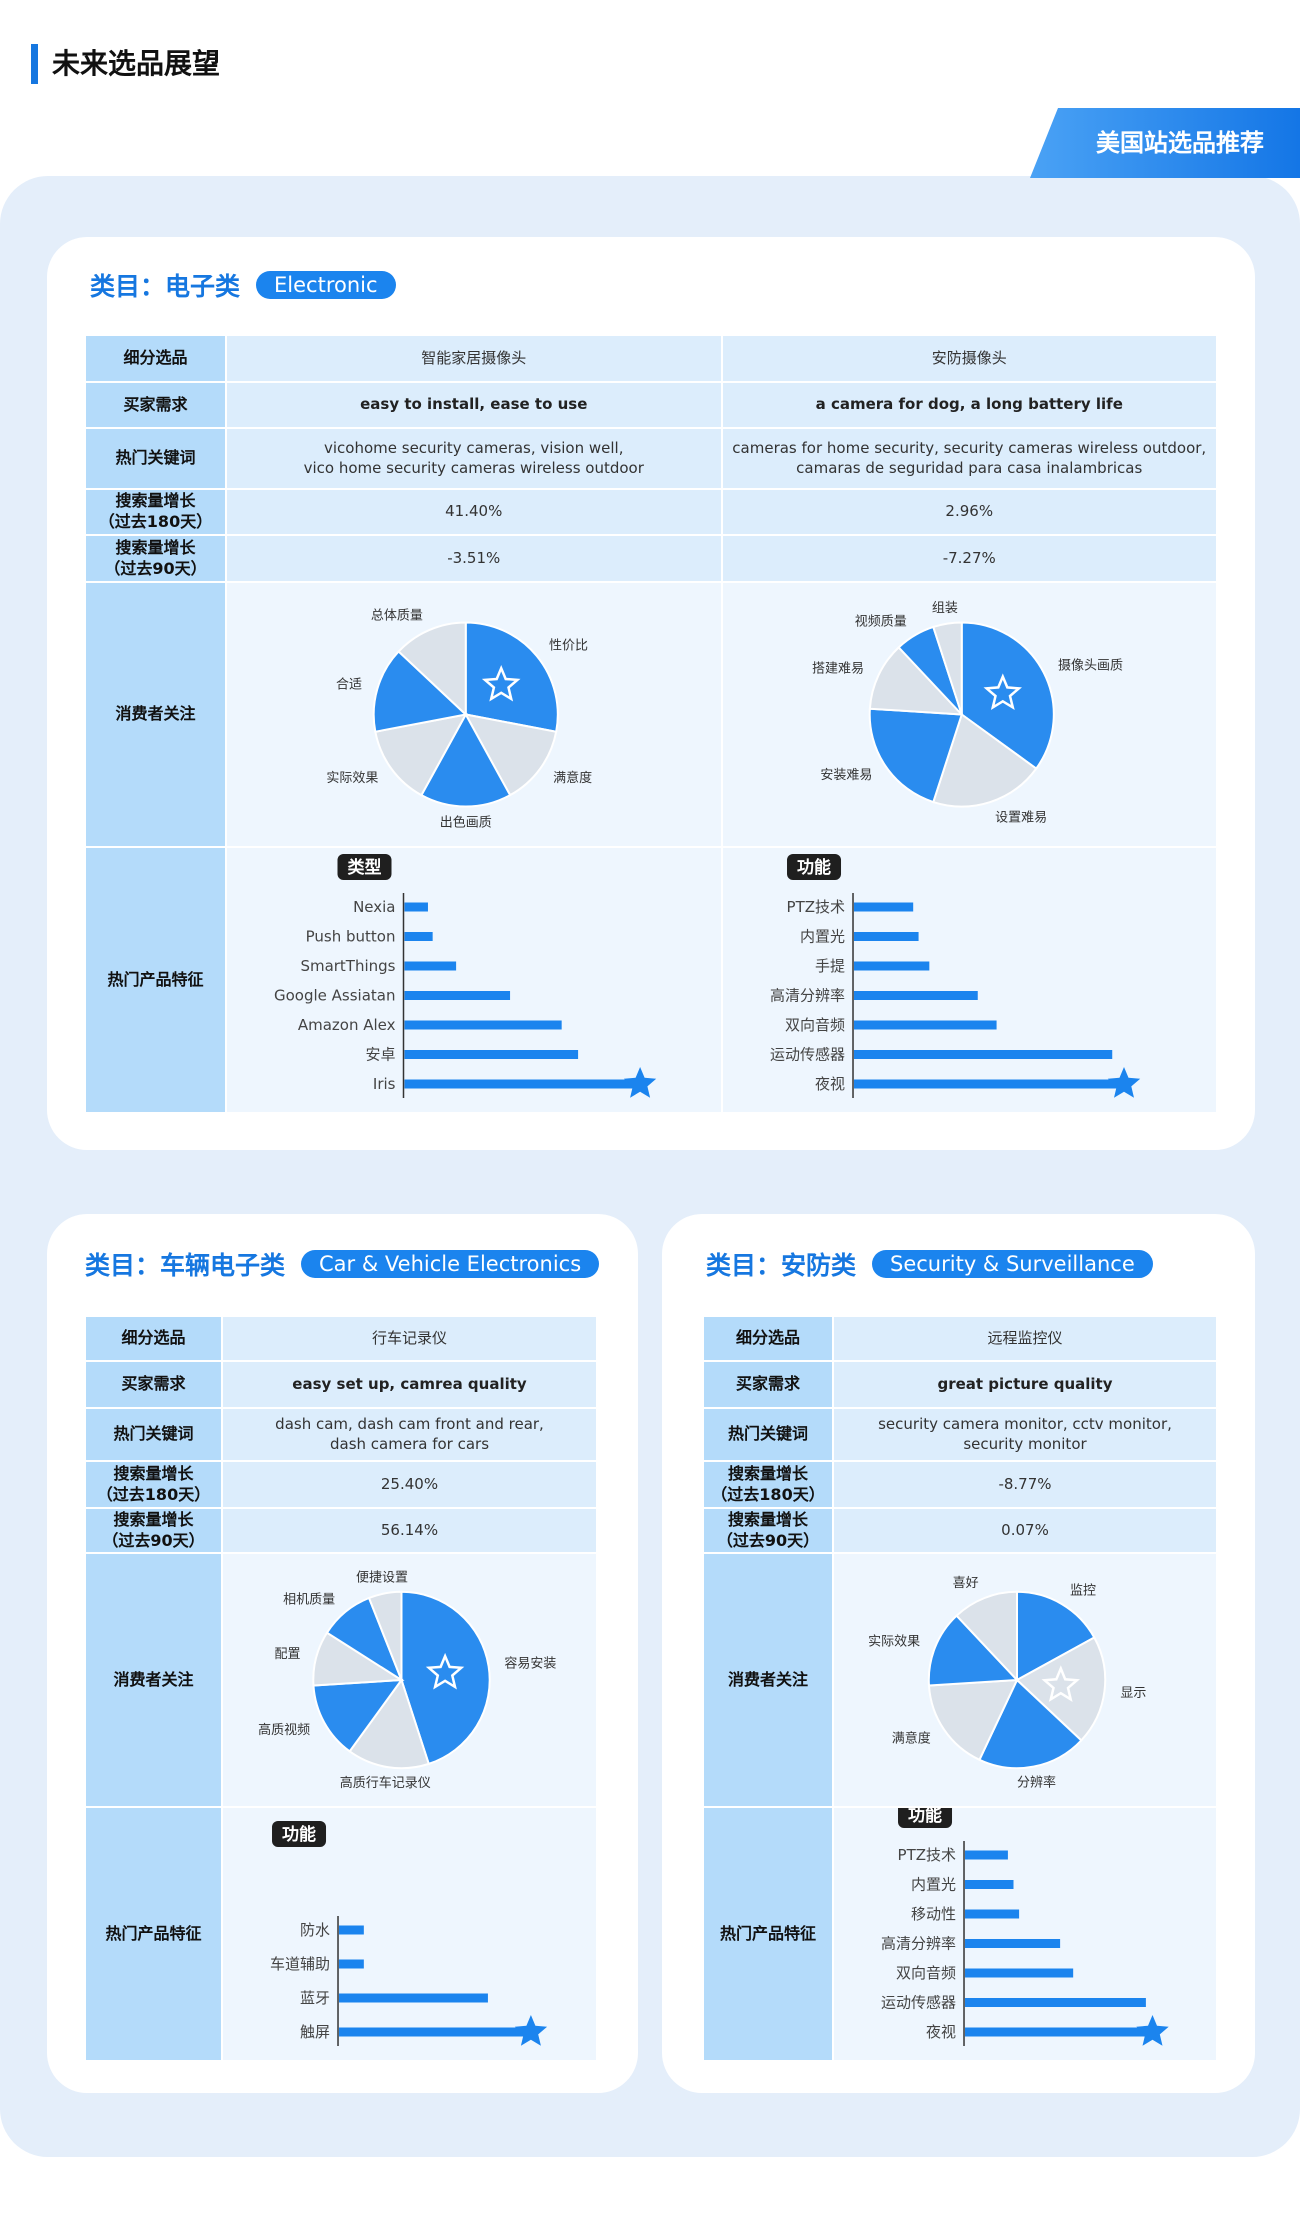 Image resolution: width=1300 pixels, height=2213 pixels. I want to click on bar-label: 车道辅助, so click(300, 1964).